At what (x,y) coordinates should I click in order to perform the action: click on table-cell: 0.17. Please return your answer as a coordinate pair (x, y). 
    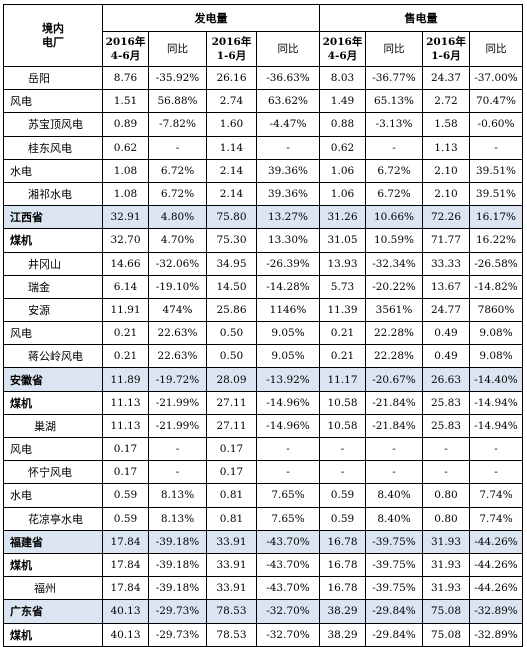
    Looking at the image, I should click on (231, 449).